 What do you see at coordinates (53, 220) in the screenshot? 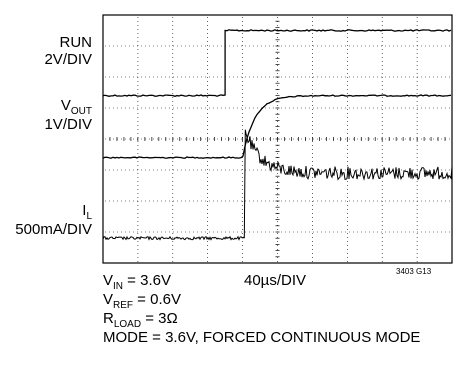
I see `il-label: IL 500mA/DIV` at bounding box center [53, 220].